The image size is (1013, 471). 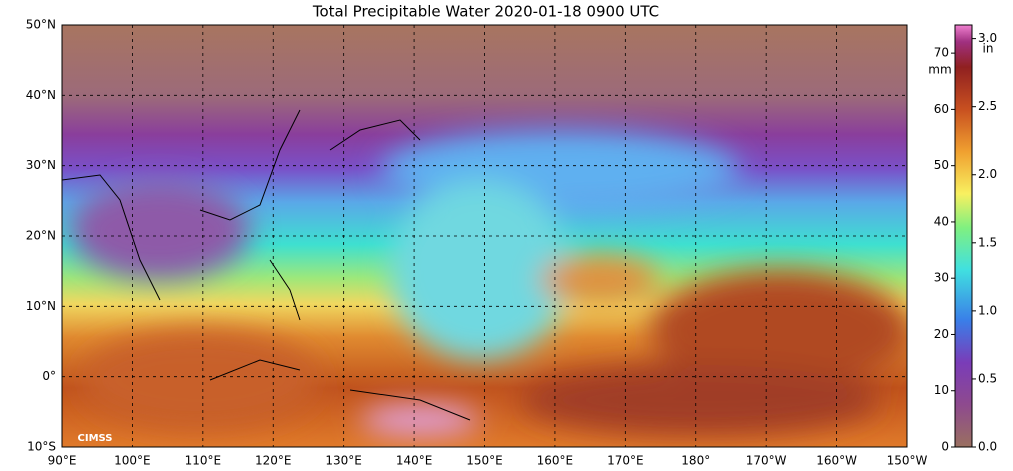 What do you see at coordinates (41, 25) in the screenshot?
I see `lat-label: 50°N` at bounding box center [41, 25].